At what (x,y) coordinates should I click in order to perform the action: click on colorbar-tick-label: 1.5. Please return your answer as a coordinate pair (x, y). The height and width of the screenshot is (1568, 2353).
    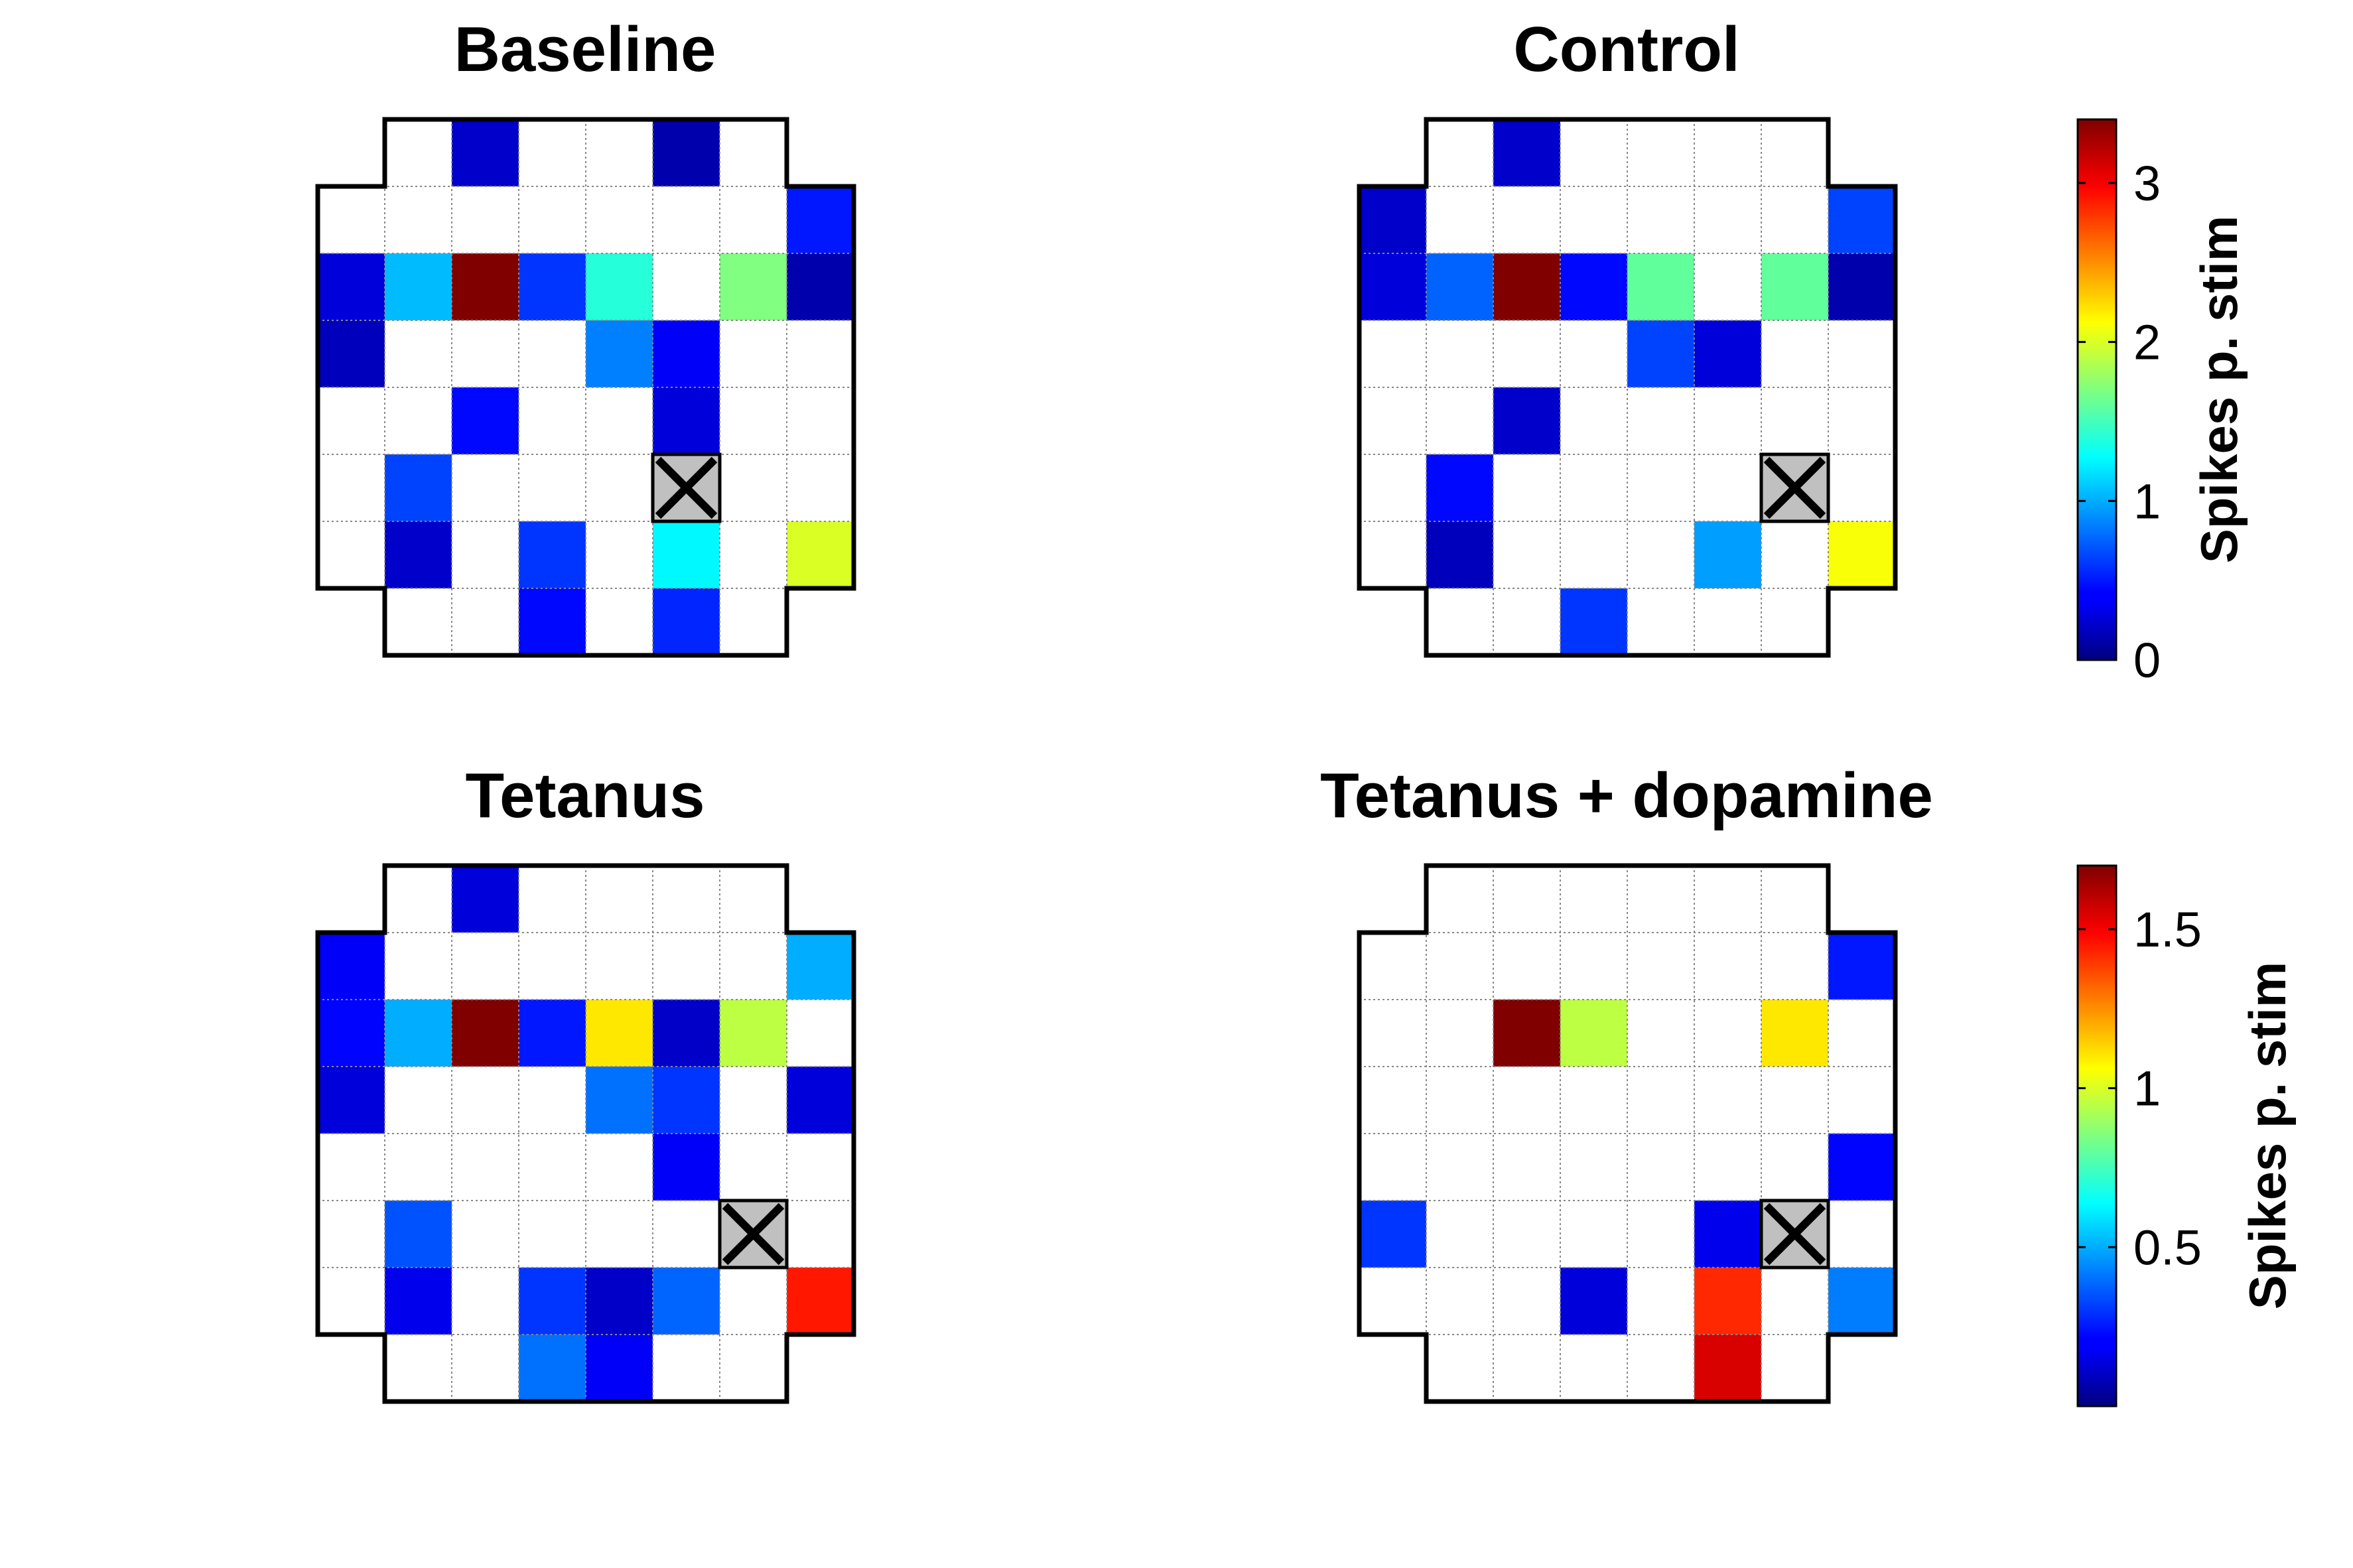
    Looking at the image, I should click on (2167, 930).